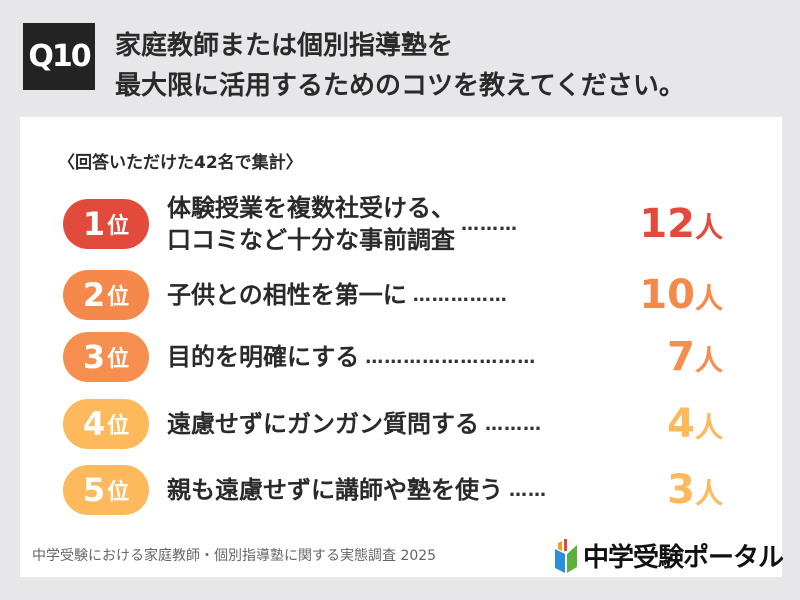 Image resolution: width=800 pixels, height=600 pixels. What do you see at coordinates (59, 56) in the screenshot?
I see `question-number-badge: Q10` at bounding box center [59, 56].